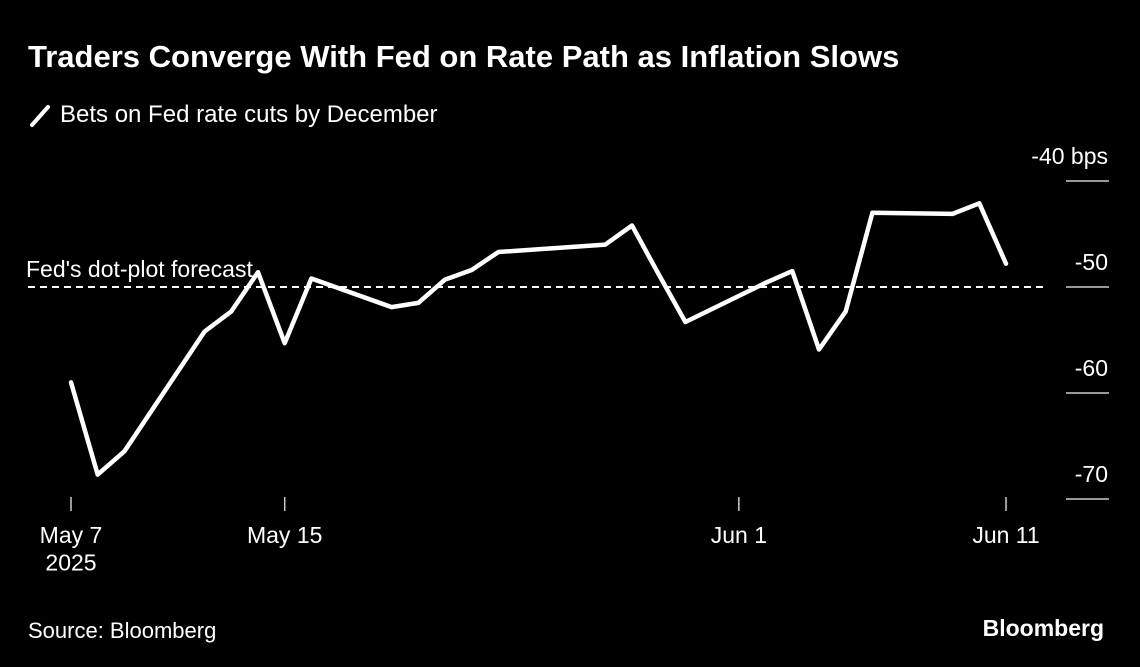 This screenshot has height=667, width=1140. Describe the element at coordinates (71, 549) in the screenshot. I see `x-tick-label: May 7 2025` at that location.